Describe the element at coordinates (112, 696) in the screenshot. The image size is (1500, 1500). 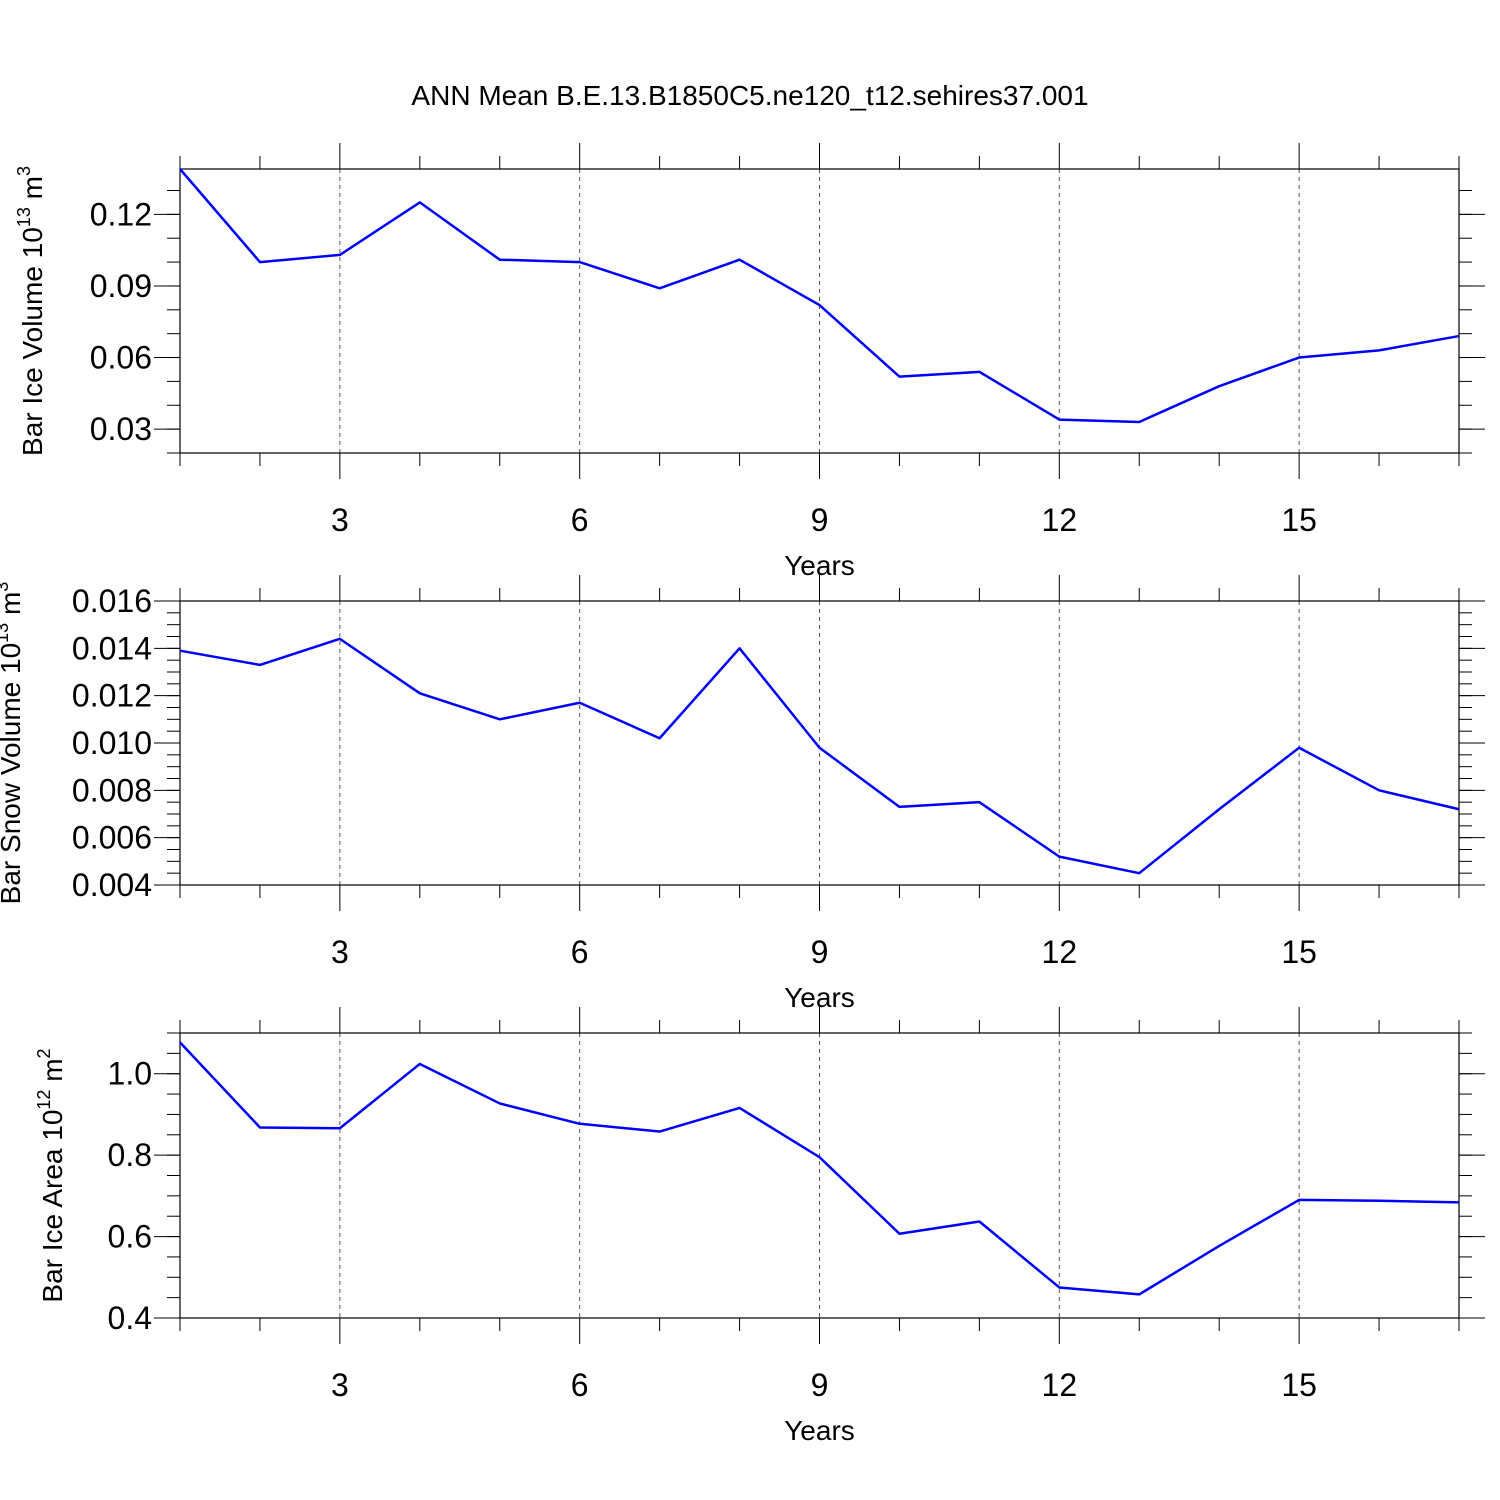
I see `y-tick-label: 0.012` at that location.